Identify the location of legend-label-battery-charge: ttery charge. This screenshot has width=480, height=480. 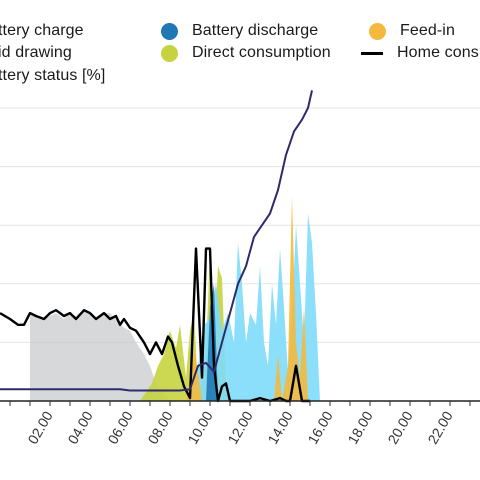
(42, 30).